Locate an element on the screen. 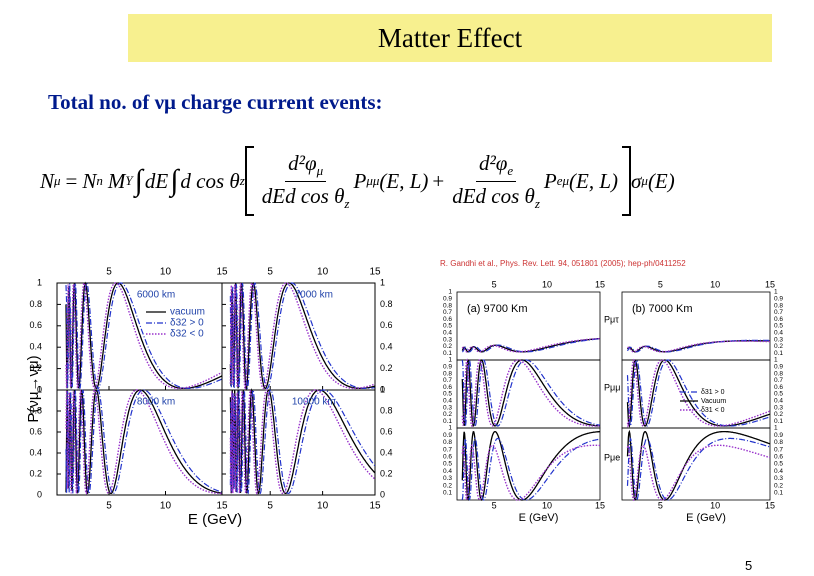 The image size is (814, 576). legend-label: Vacuum is located at coordinates (713, 401).